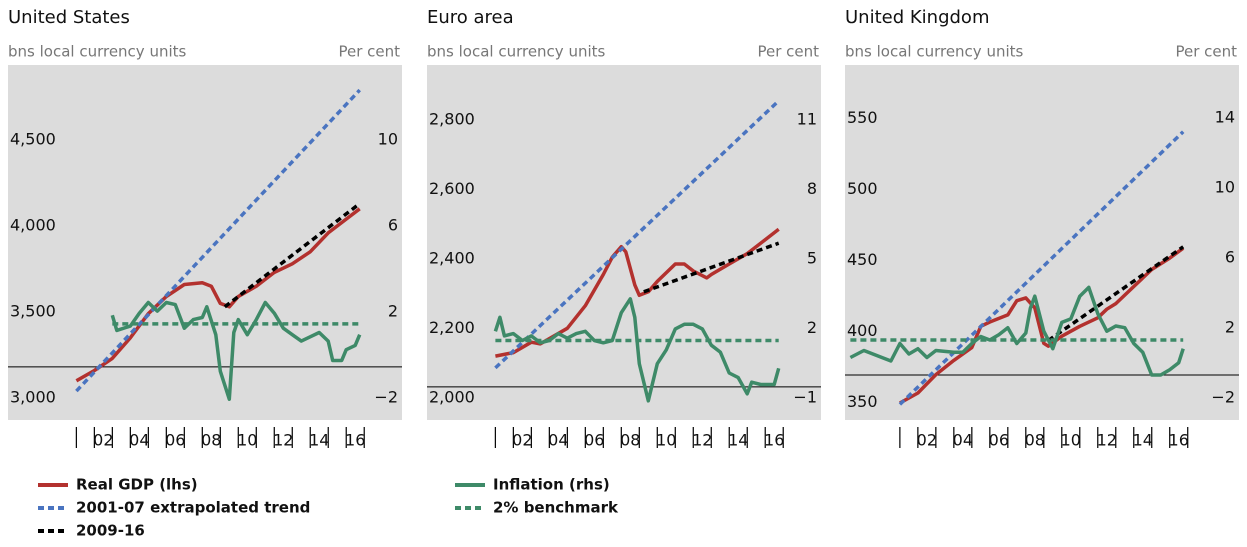 The width and height of the screenshot is (1247, 547). Describe the element at coordinates (33, 225) in the screenshot. I see `y-tick-label: 4,000` at that location.